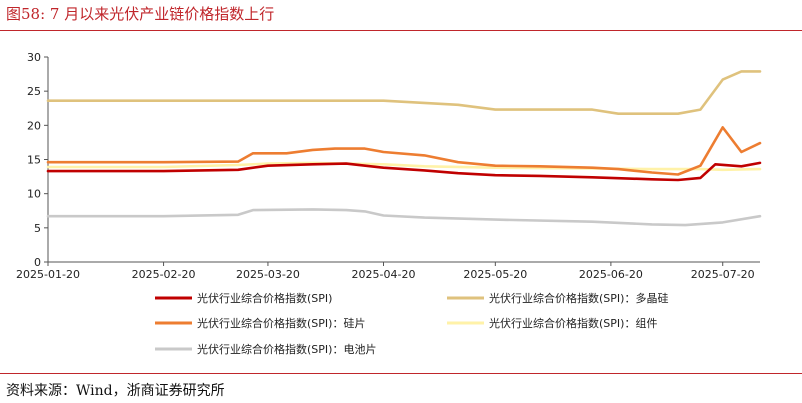 This screenshot has width=802, height=403. What do you see at coordinates (281, 323) in the screenshot?
I see `legend-label: 光伏行业综合价格指数(SPI)：硅片` at bounding box center [281, 323].